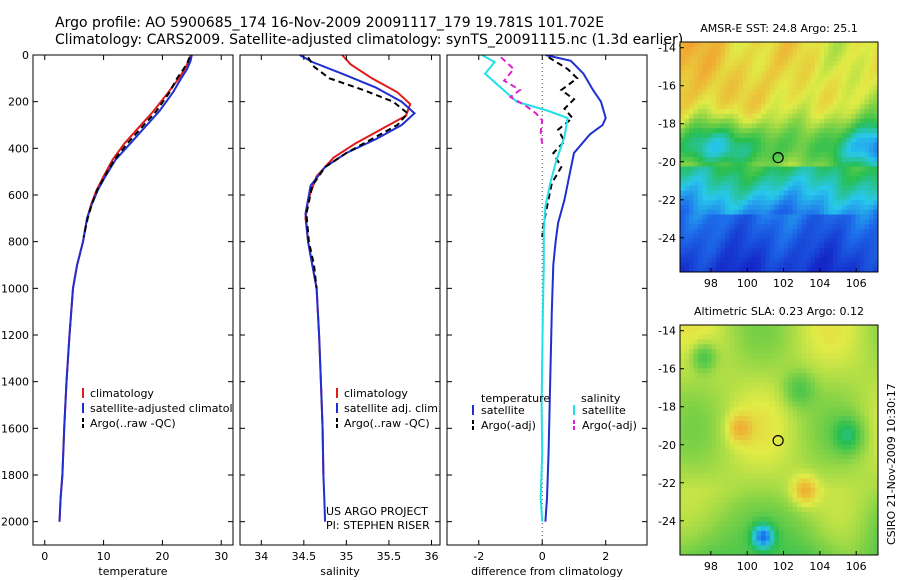 The width and height of the screenshot is (900, 580). Describe the element at coordinates (522, 100) in the screenshot. I see `difference-series-salinity-argo-adj-` at that location.